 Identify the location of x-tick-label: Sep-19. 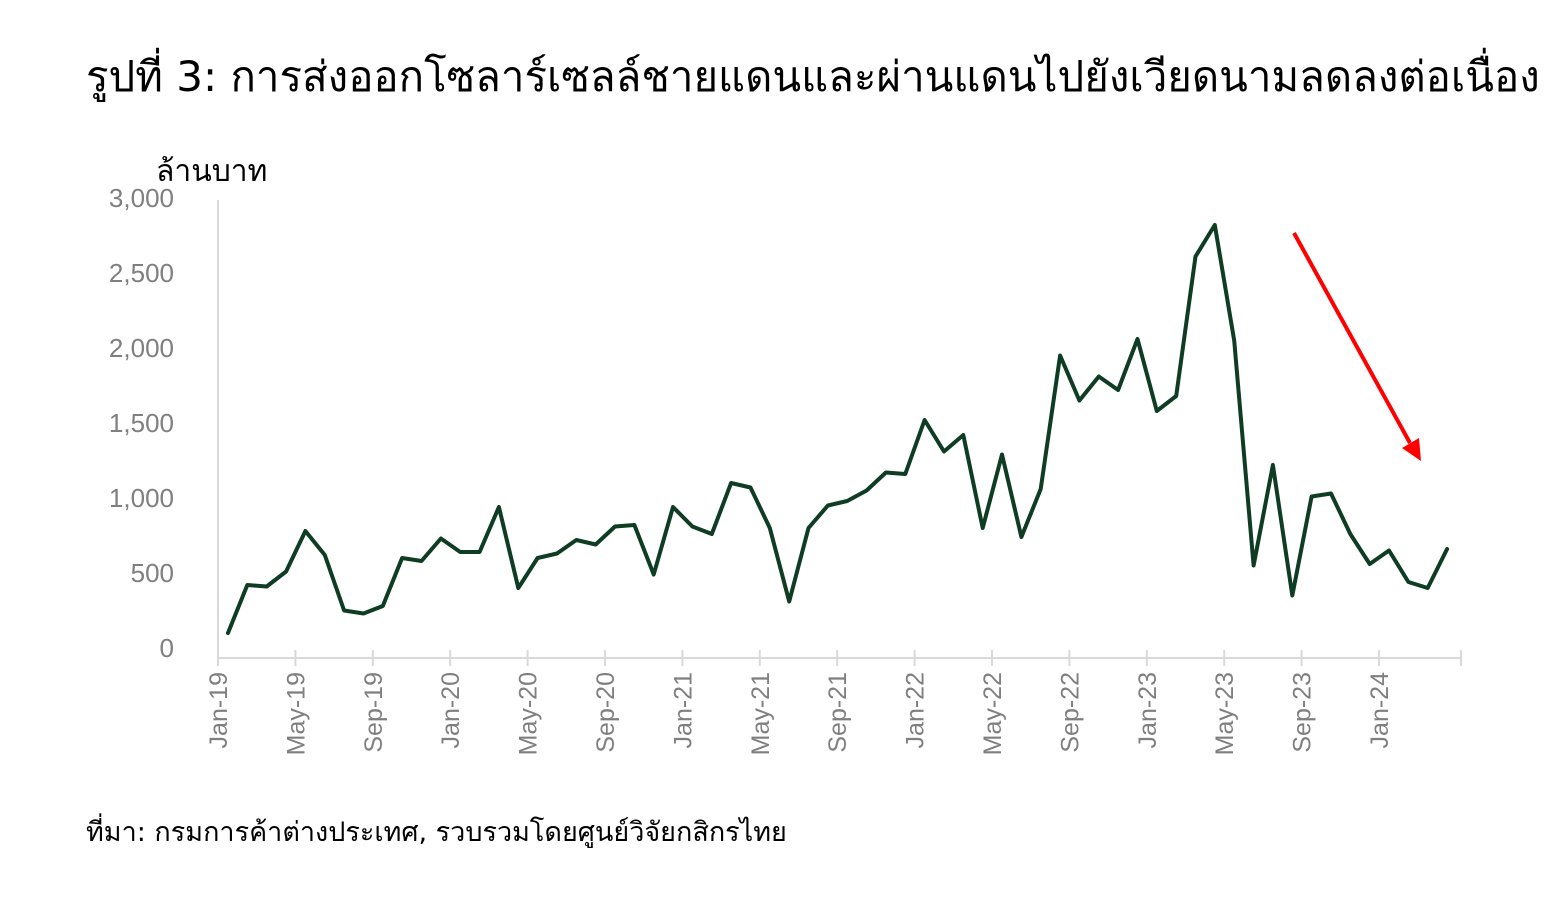
(374, 712).